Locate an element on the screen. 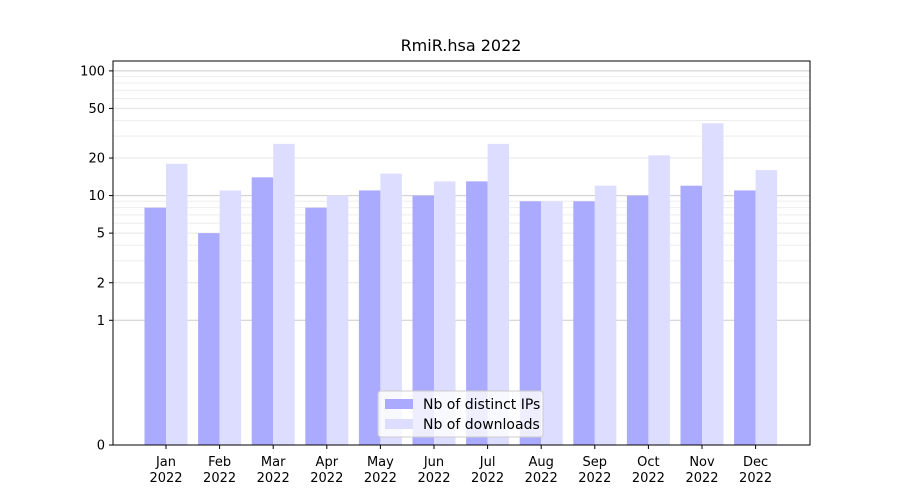  x-tick-label: Sep 2022 is located at coordinates (594, 470).